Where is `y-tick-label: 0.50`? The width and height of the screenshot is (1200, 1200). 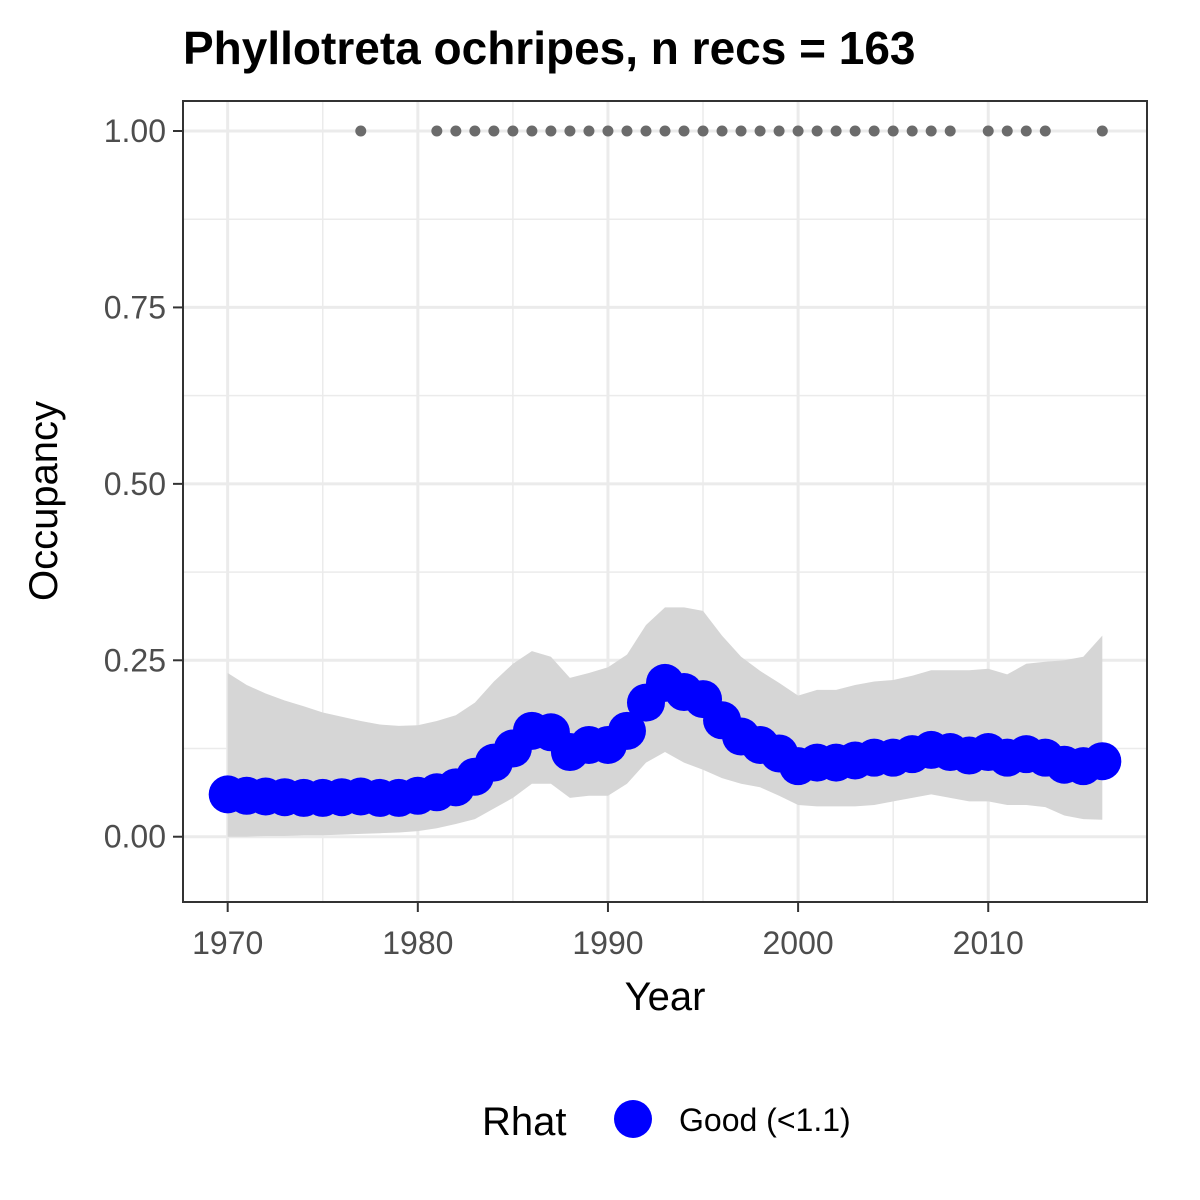 y-tick-label: 0.50 is located at coordinates (135, 484).